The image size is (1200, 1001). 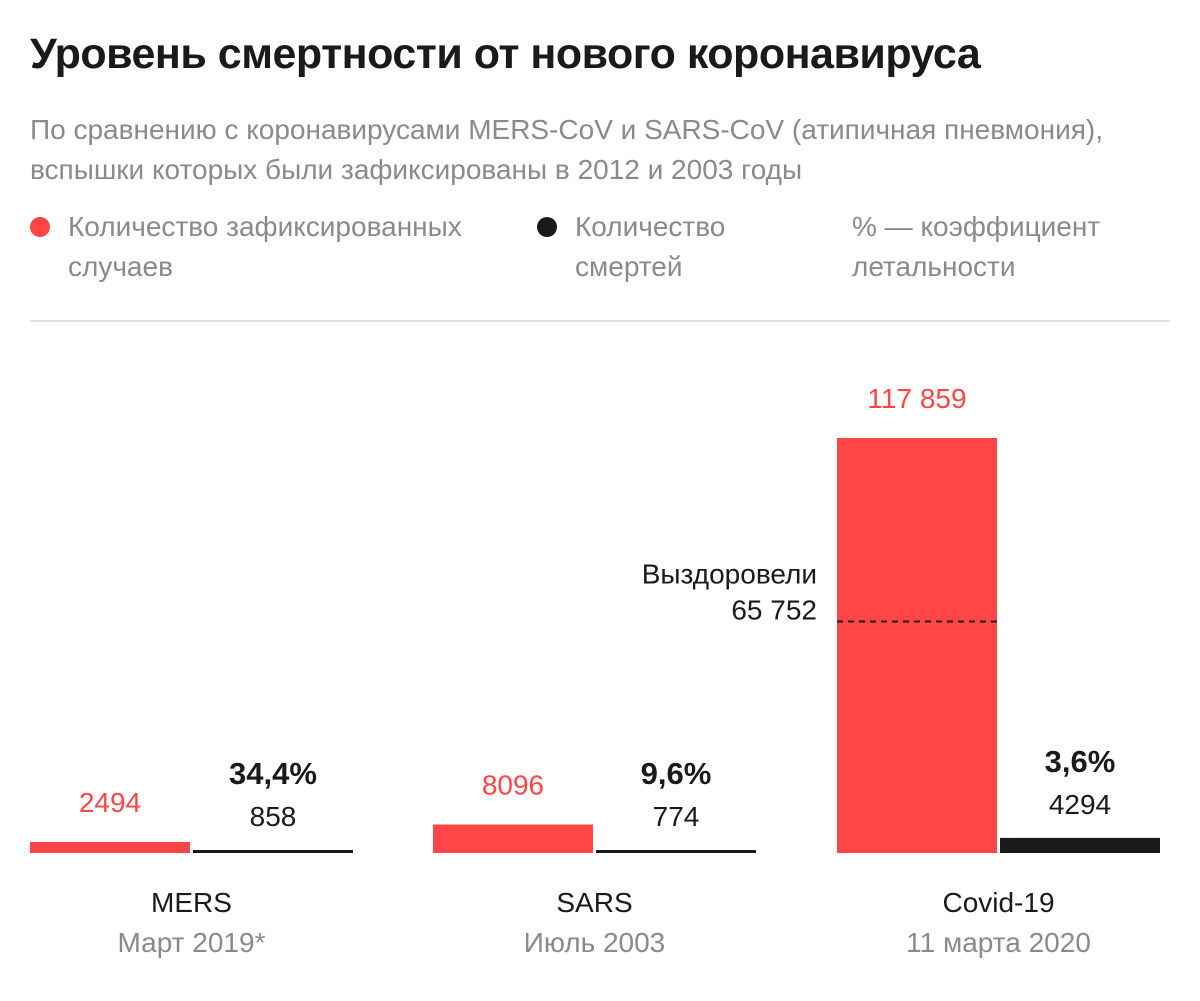 What do you see at coordinates (650, 246) in the screenshot?
I see `legend-deaths-label: Количество смертей` at bounding box center [650, 246].